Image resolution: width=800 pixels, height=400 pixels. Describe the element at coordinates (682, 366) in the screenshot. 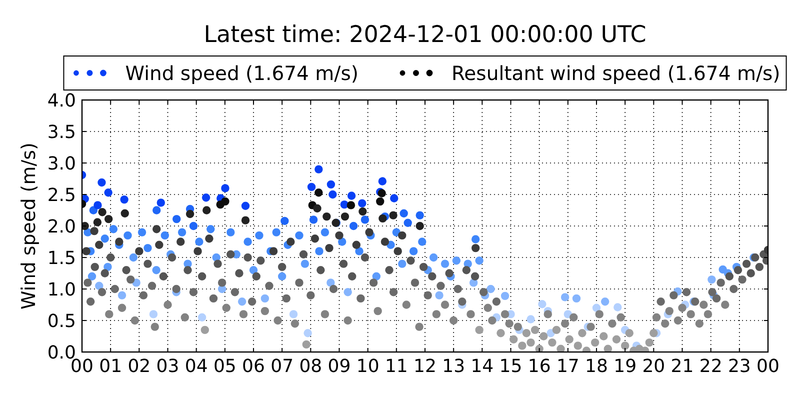

I see `x-tick-label: 21` at that location.